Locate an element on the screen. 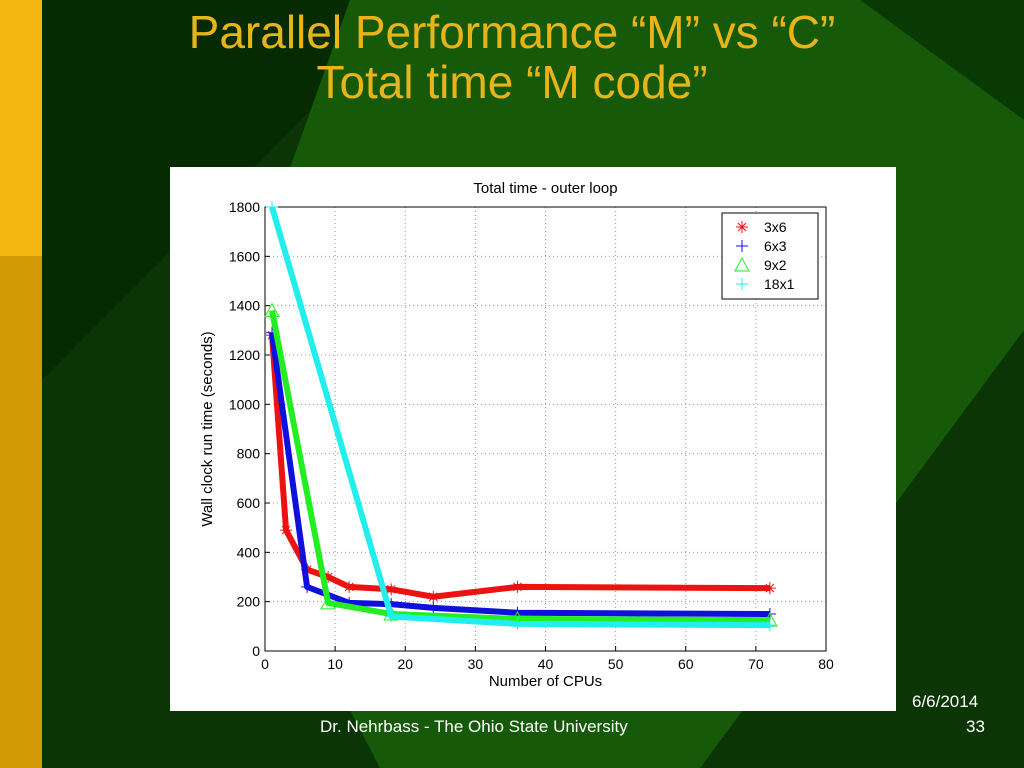 The width and height of the screenshot is (1024, 768). x-tick-label: 50 is located at coordinates (616, 664).